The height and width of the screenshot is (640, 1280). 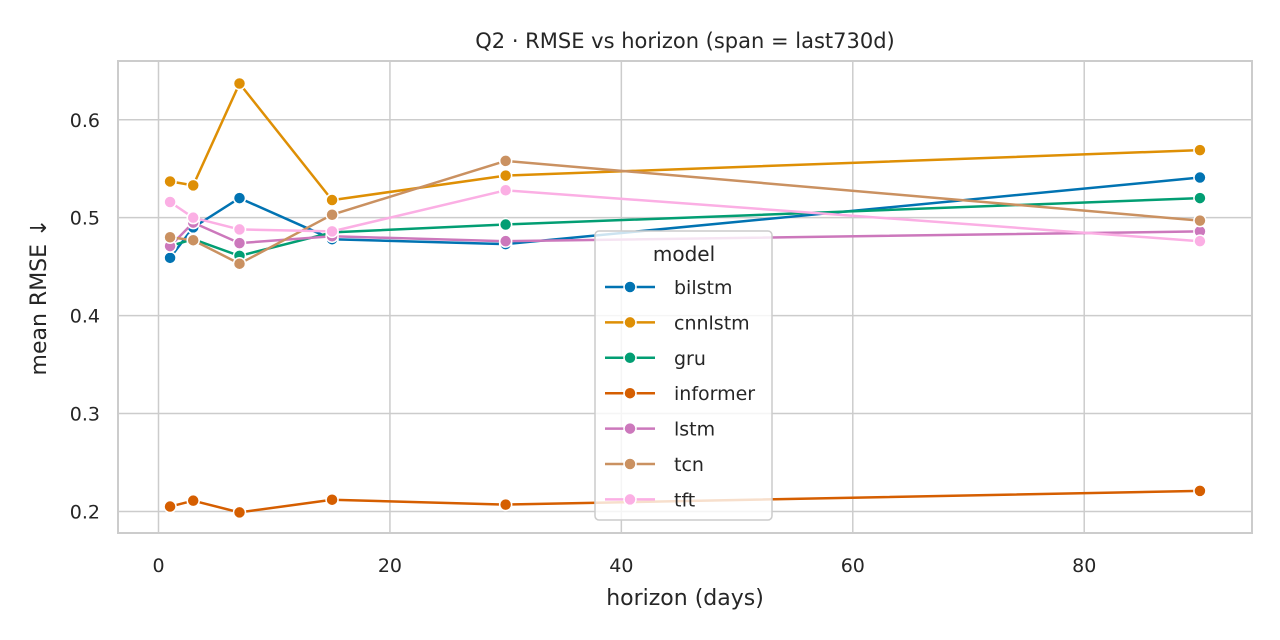 What do you see at coordinates (655, 359) in the screenshot?
I see `legend-item-gru: gru` at bounding box center [655, 359].